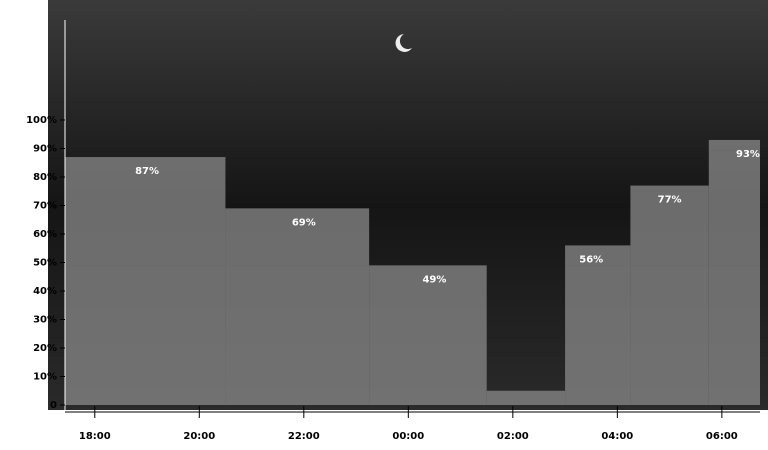 Image resolution: width=768 pixels, height=450 pixels. Describe the element at coordinates (304, 436) in the screenshot. I see `x-tick-label: 22:00` at that location.